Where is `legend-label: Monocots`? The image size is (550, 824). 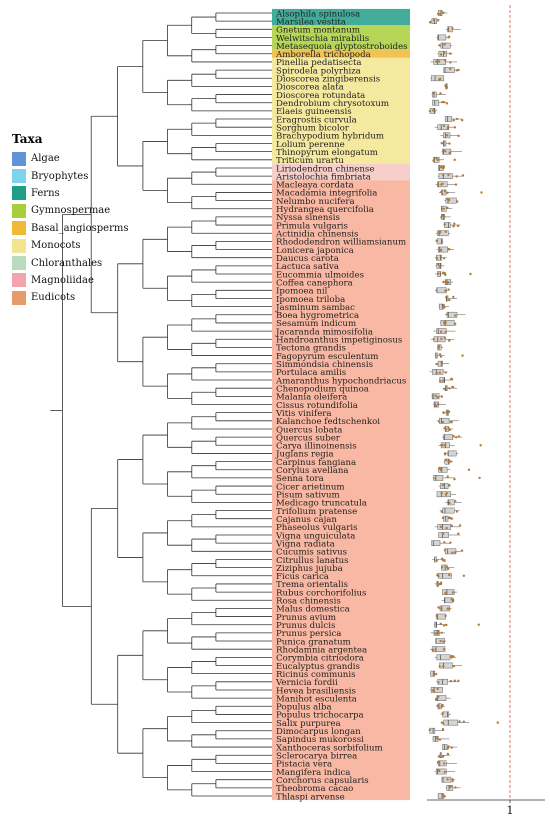
legend-label: Monocots is located at coordinates (56, 246).